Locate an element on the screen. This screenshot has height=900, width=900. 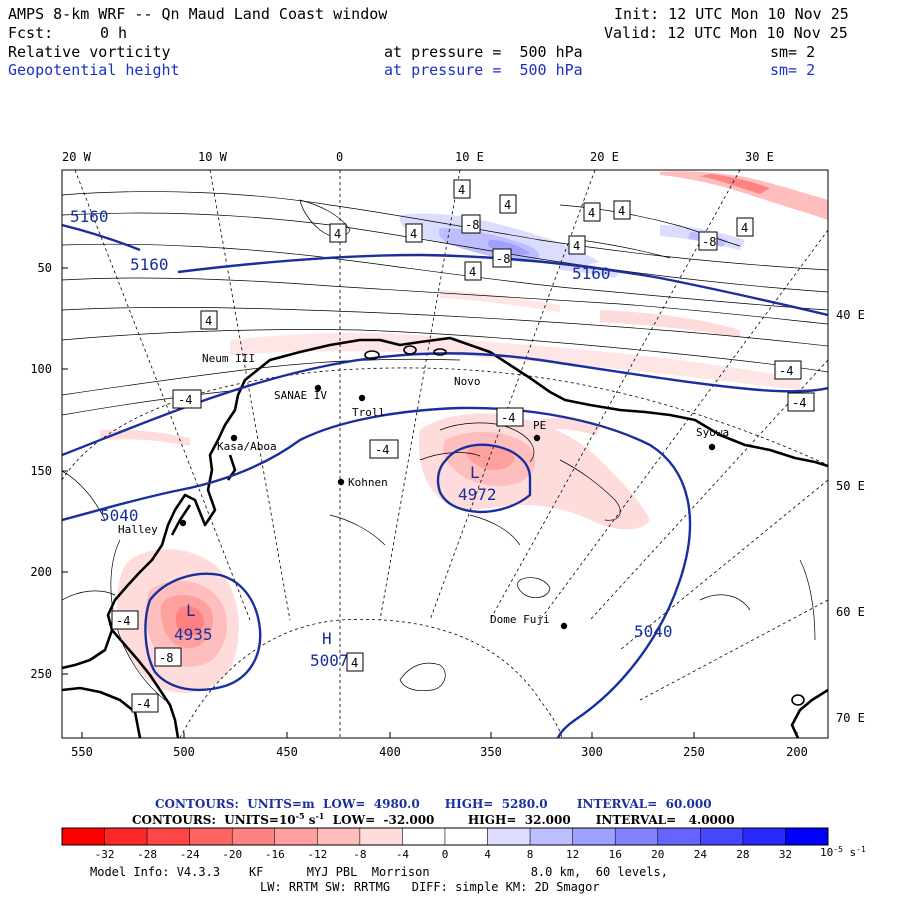
x-grid-label: 500 is located at coordinates (184, 752).